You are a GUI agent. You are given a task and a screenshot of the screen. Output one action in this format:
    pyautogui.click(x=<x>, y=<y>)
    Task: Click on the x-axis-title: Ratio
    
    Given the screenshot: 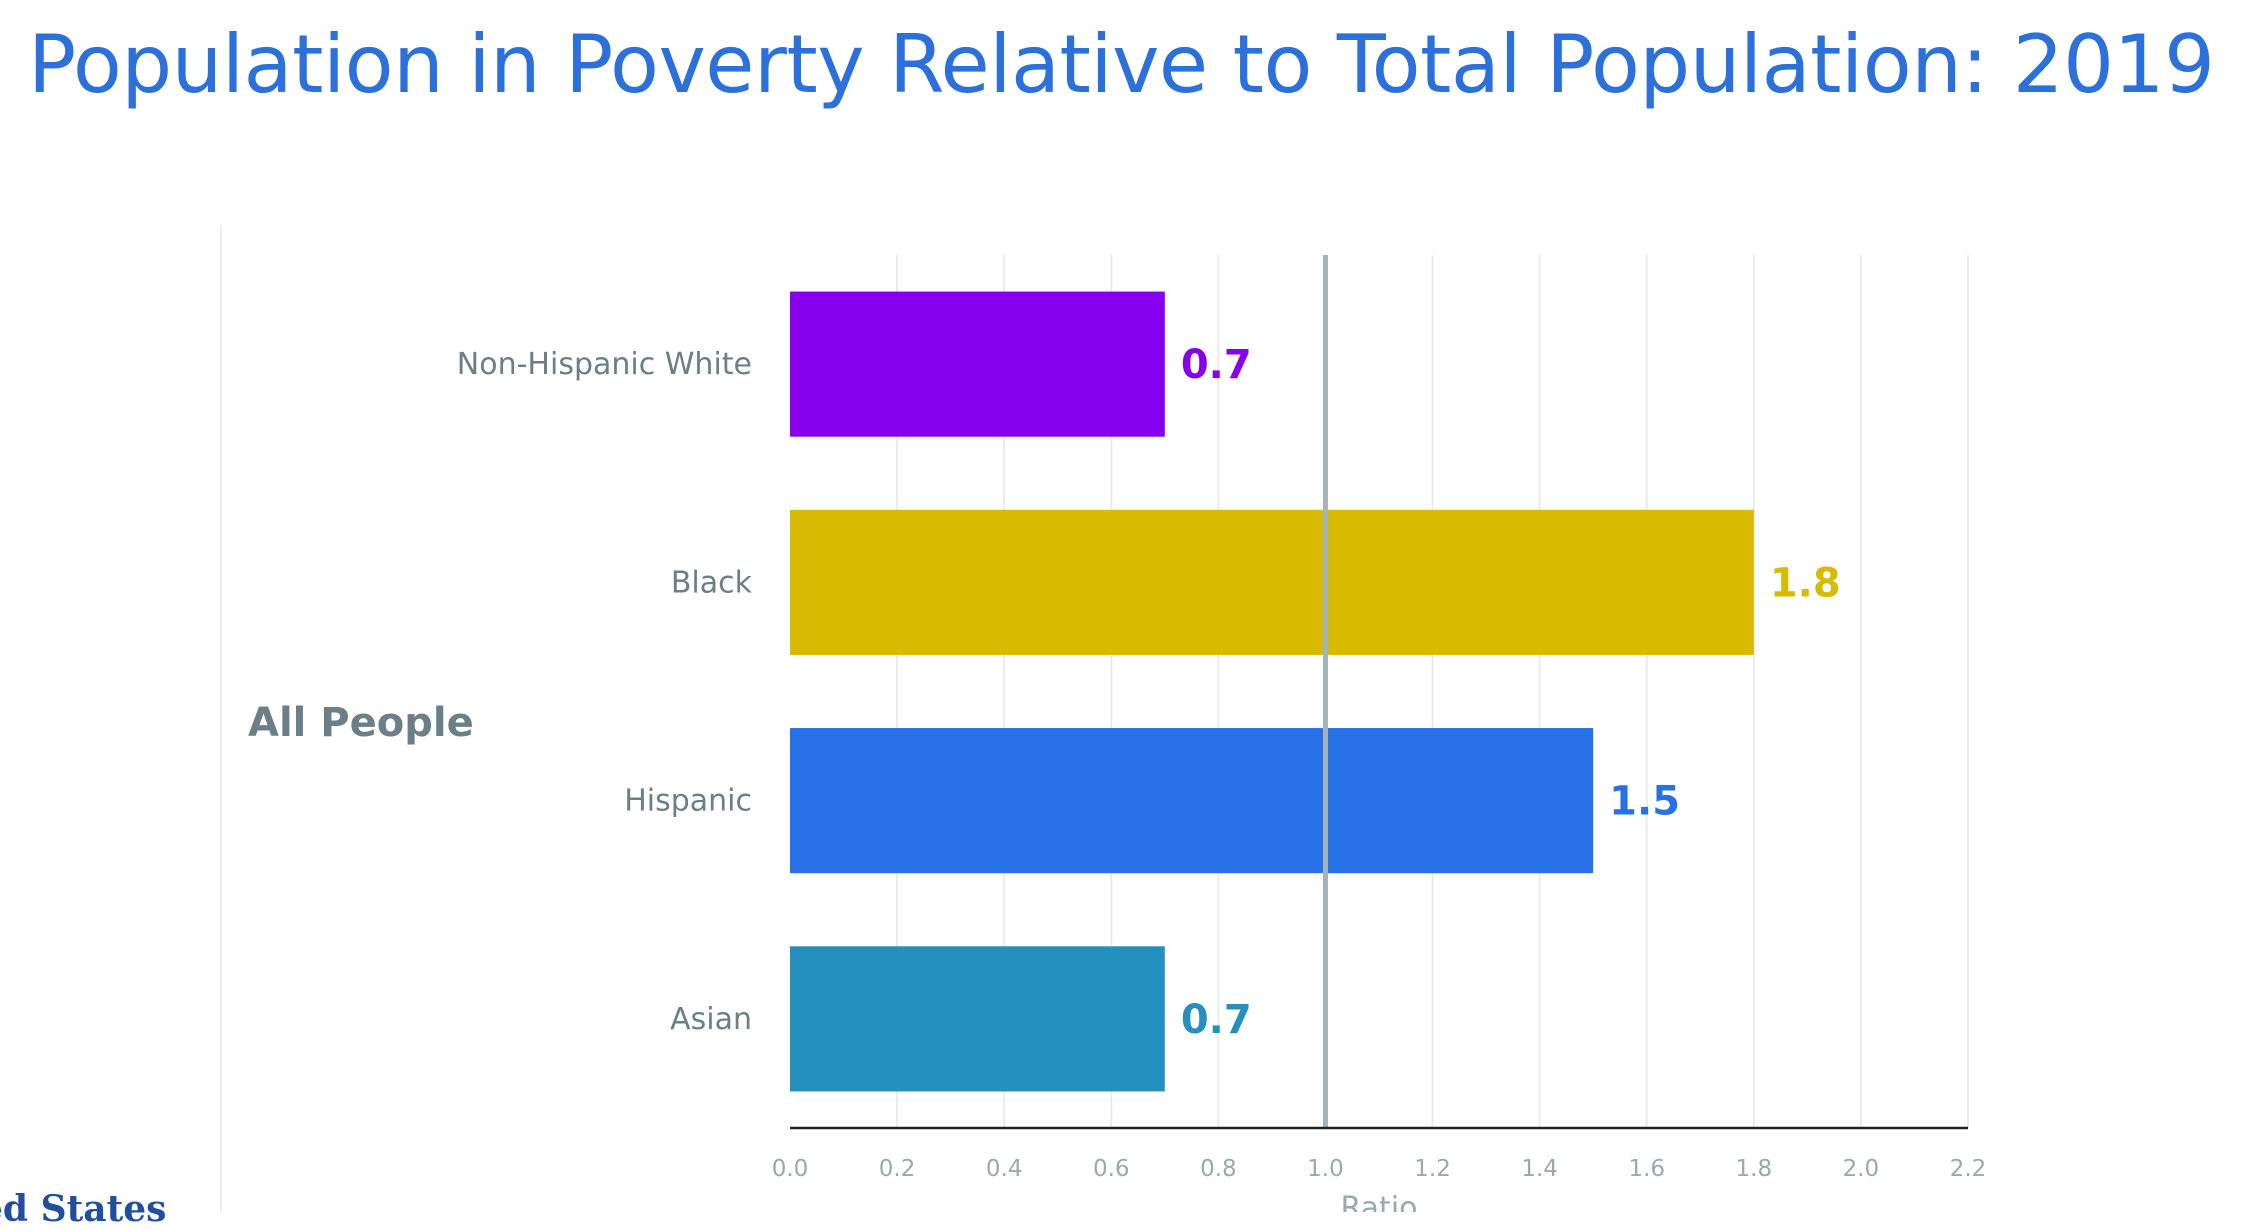 What is the action you would take?
    pyautogui.click(x=1378, y=1201)
    